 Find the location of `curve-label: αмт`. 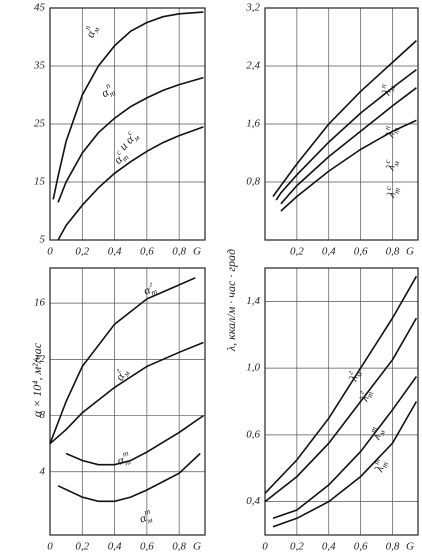

curve-label: αмт is located at coordinates (146, 516).